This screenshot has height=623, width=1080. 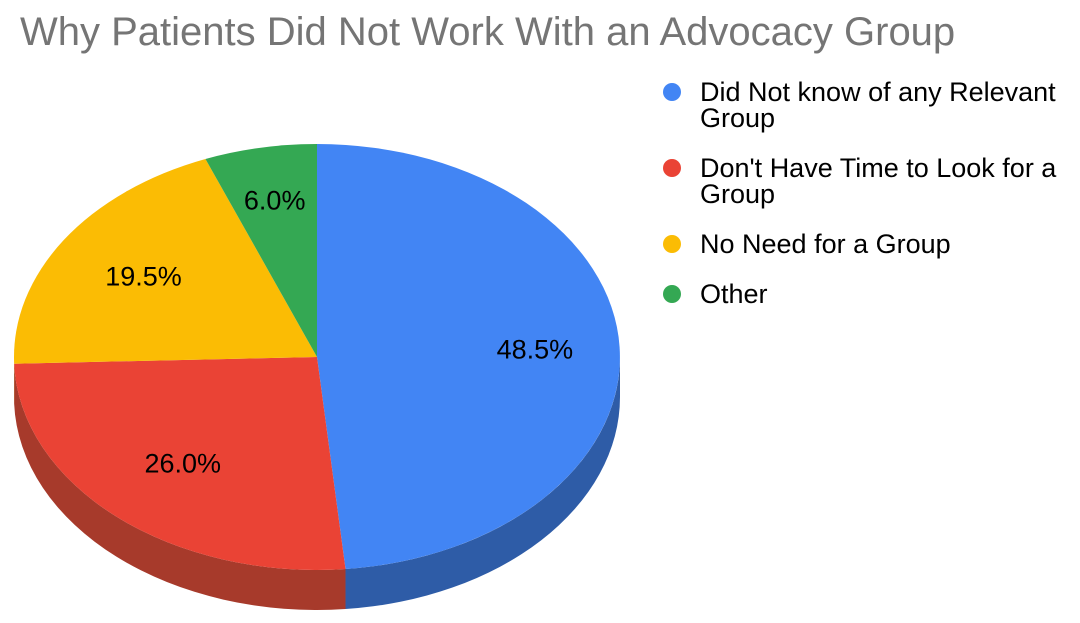 I want to click on legend-item-2: No Need for a Group, so click(x=862, y=244).